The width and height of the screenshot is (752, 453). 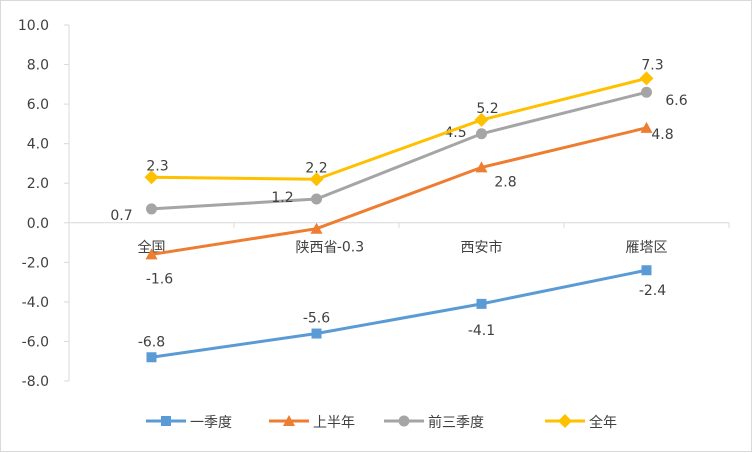 What do you see at coordinates (316, 168) in the screenshot?
I see `data-label: 2.2` at bounding box center [316, 168].